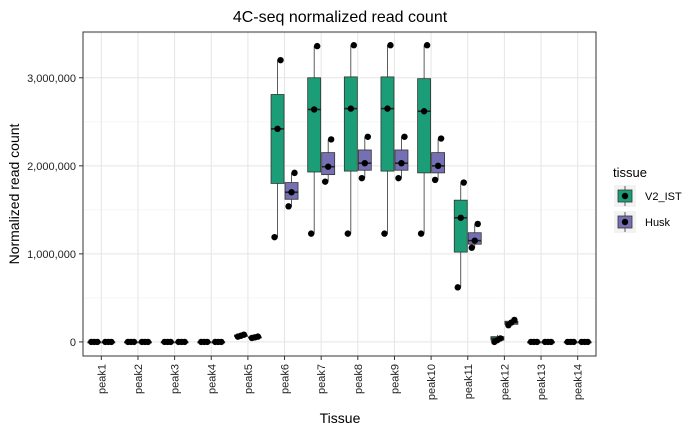 Image resolution: width=700 pixels, height=432 pixels. I want to click on y-axis-title: Normalized read count, so click(14, 193).